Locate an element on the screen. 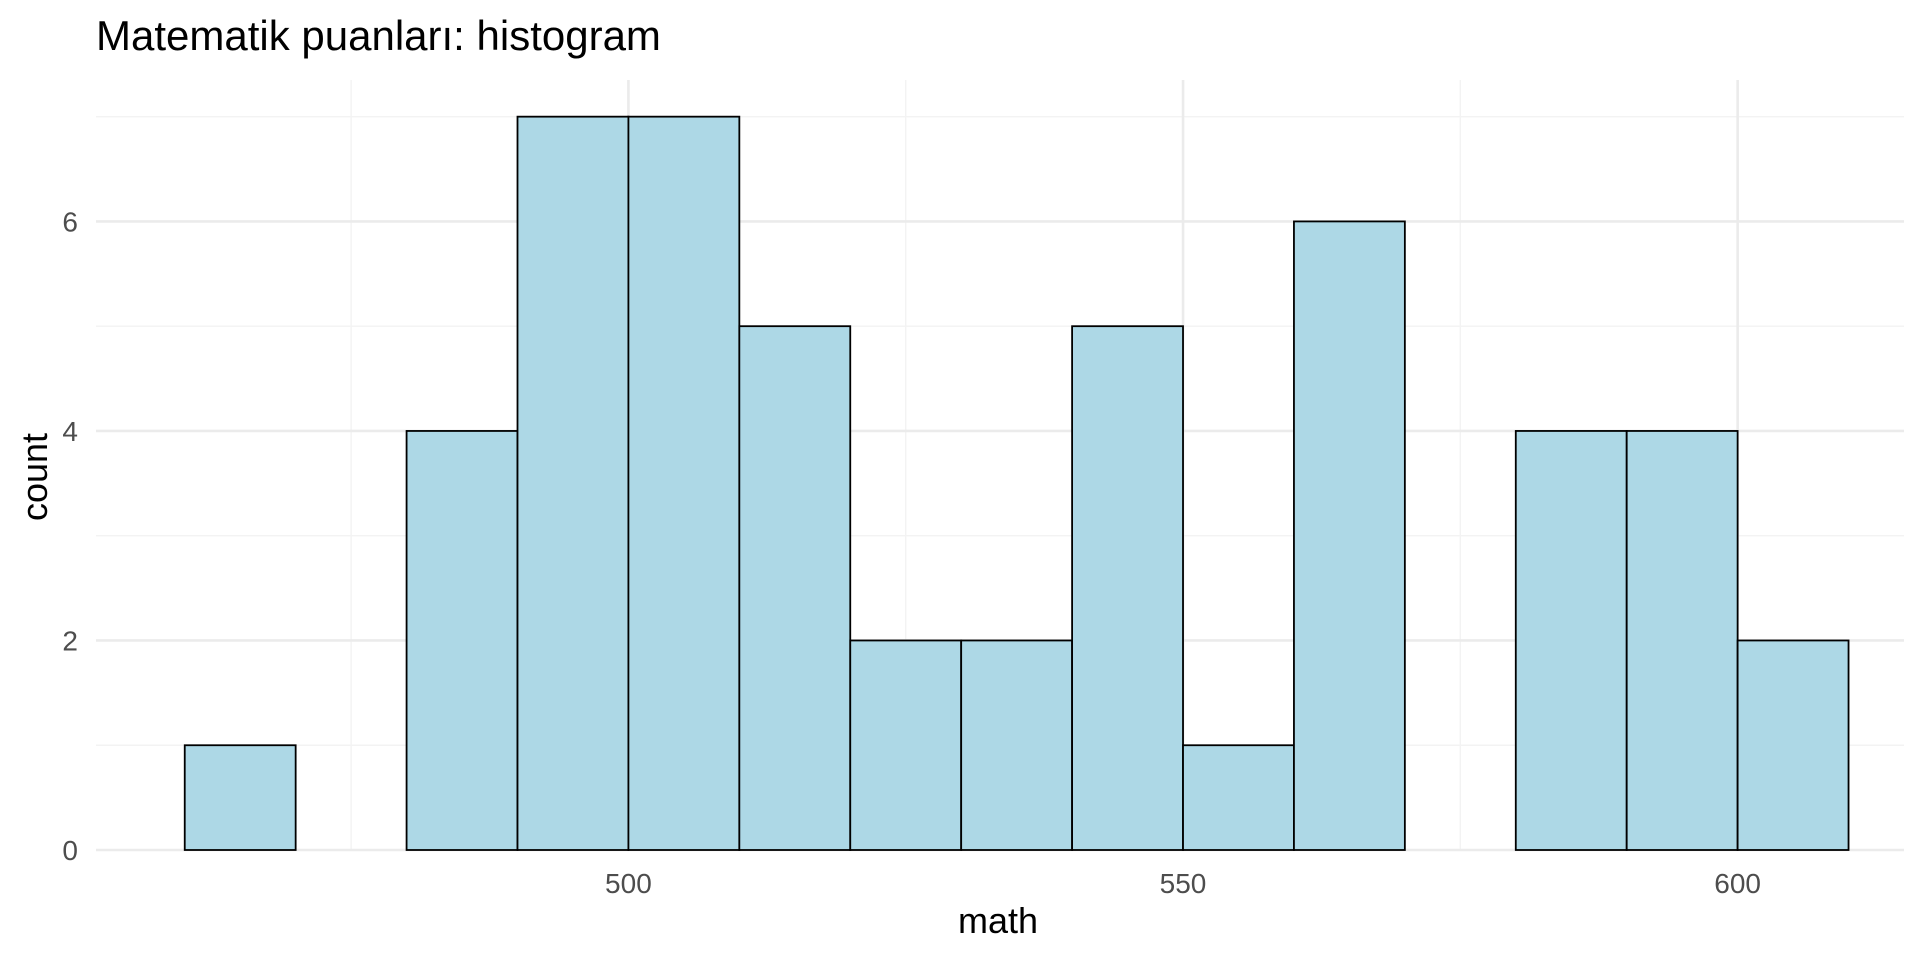 This screenshot has width=1920, height=960. y-tick-label: 0 is located at coordinates (70, 850).